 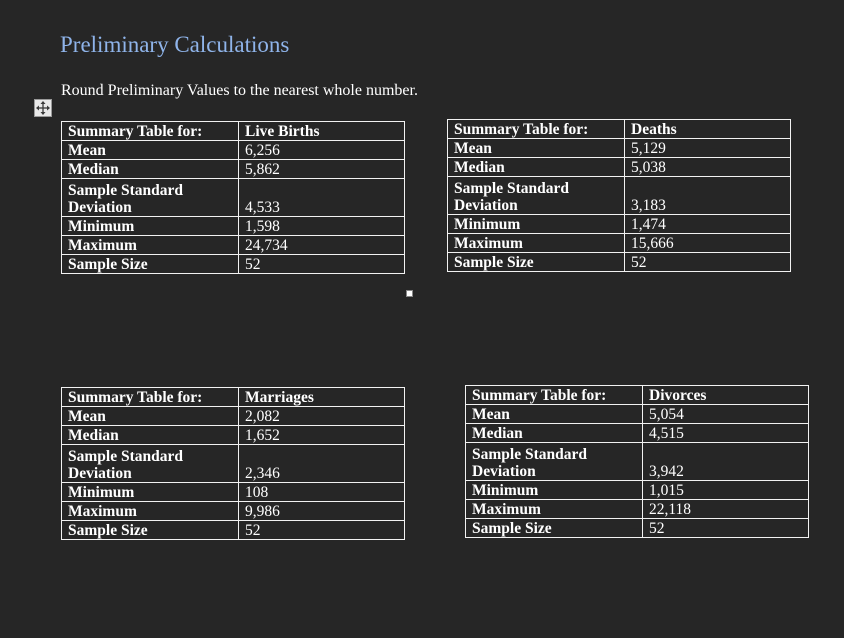 I want to click on table-title: Marriages, so click(x=321, y=397).